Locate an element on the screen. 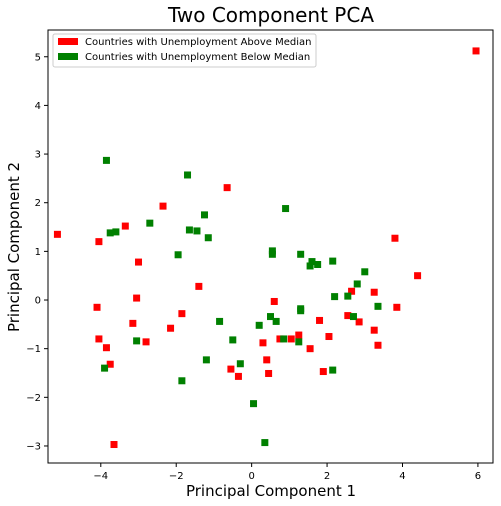 This screenshot has width=501, height=506. y-tick-label: −2 is located at coordinates (33, 398).